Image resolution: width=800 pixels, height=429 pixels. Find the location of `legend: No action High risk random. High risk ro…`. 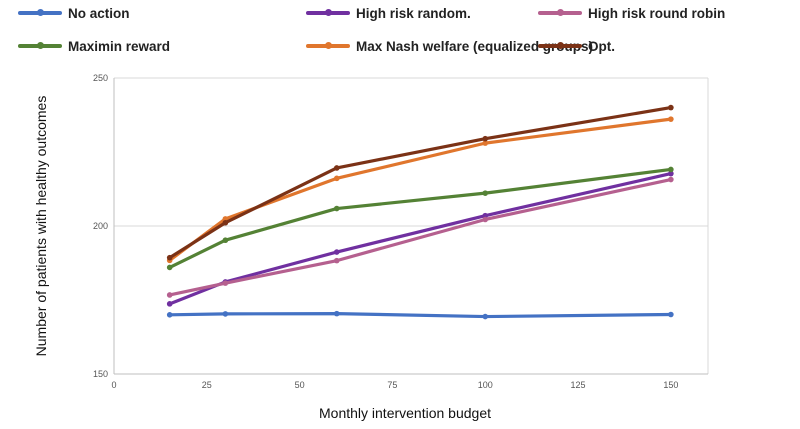

legend: No action High risk random. High risk ro… is located at coordinates (400, 30).